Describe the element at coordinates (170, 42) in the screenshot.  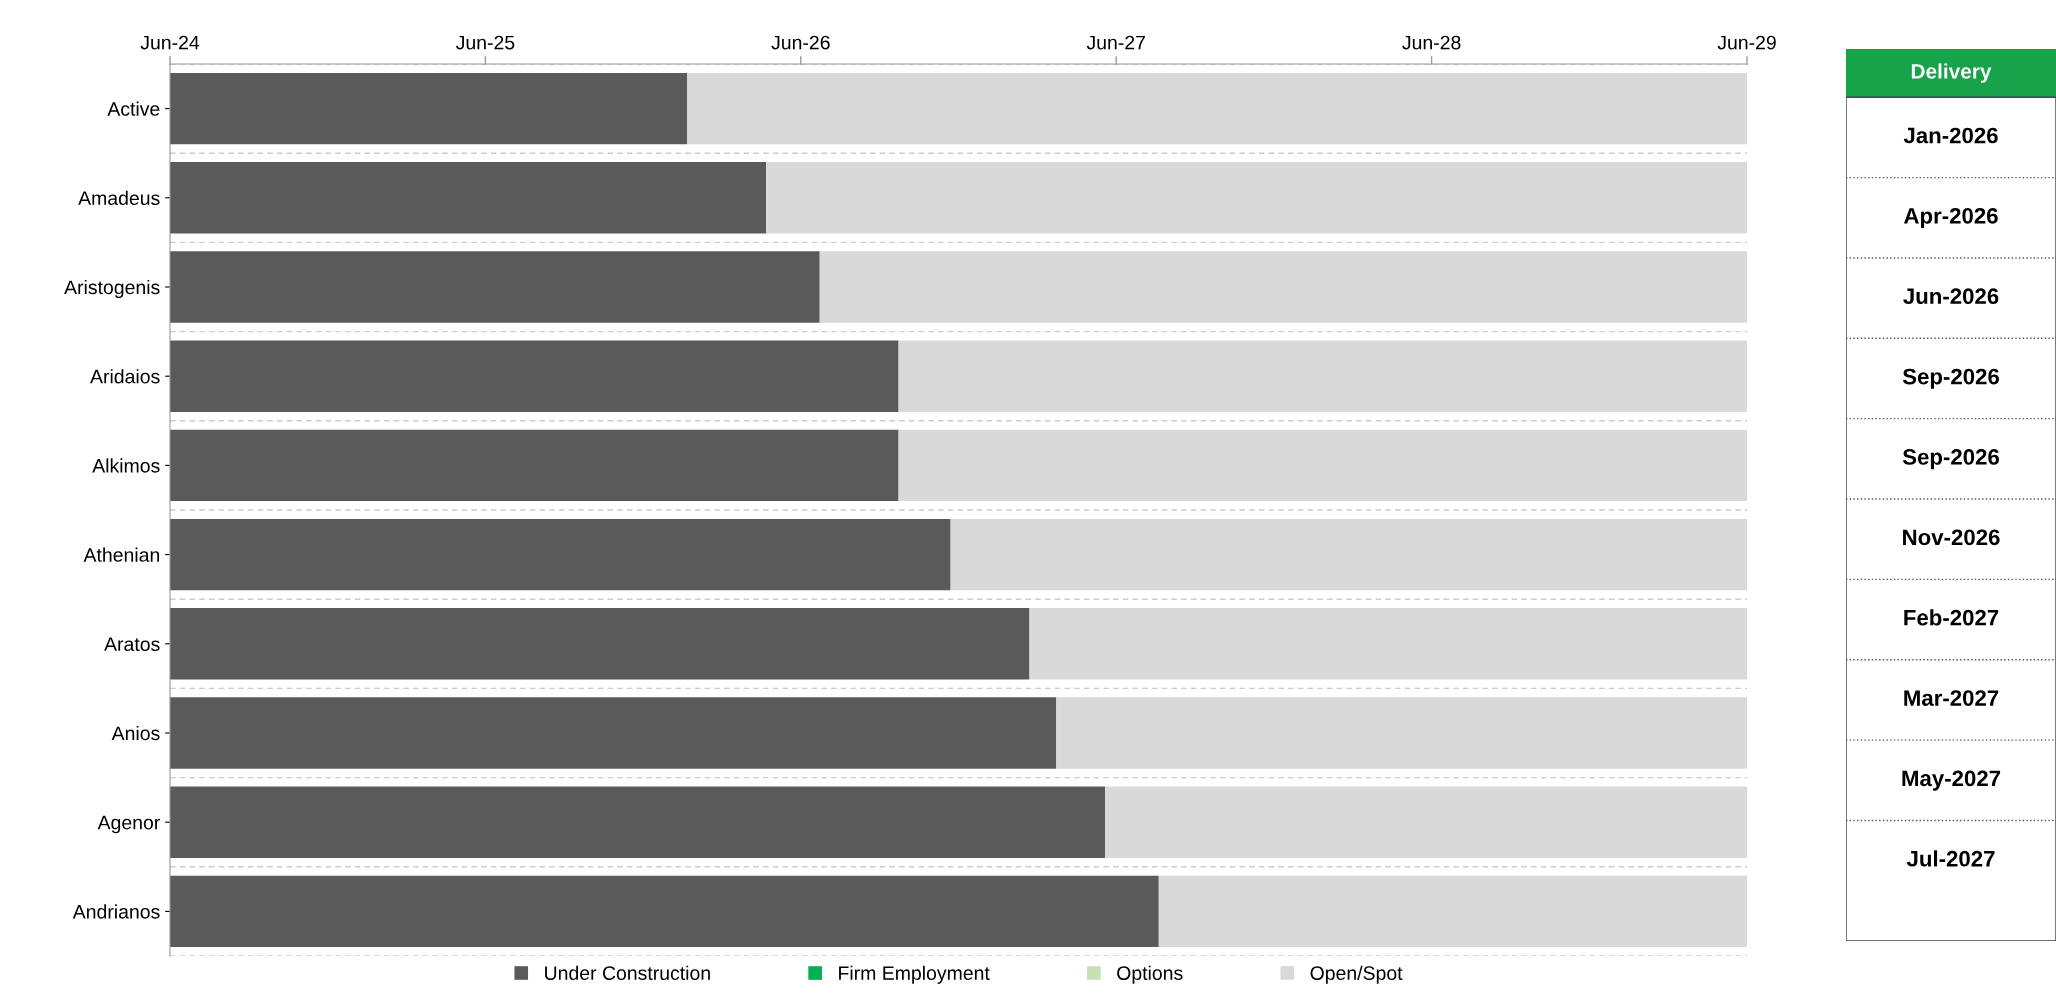
I see `text: Jun-24` at that location.